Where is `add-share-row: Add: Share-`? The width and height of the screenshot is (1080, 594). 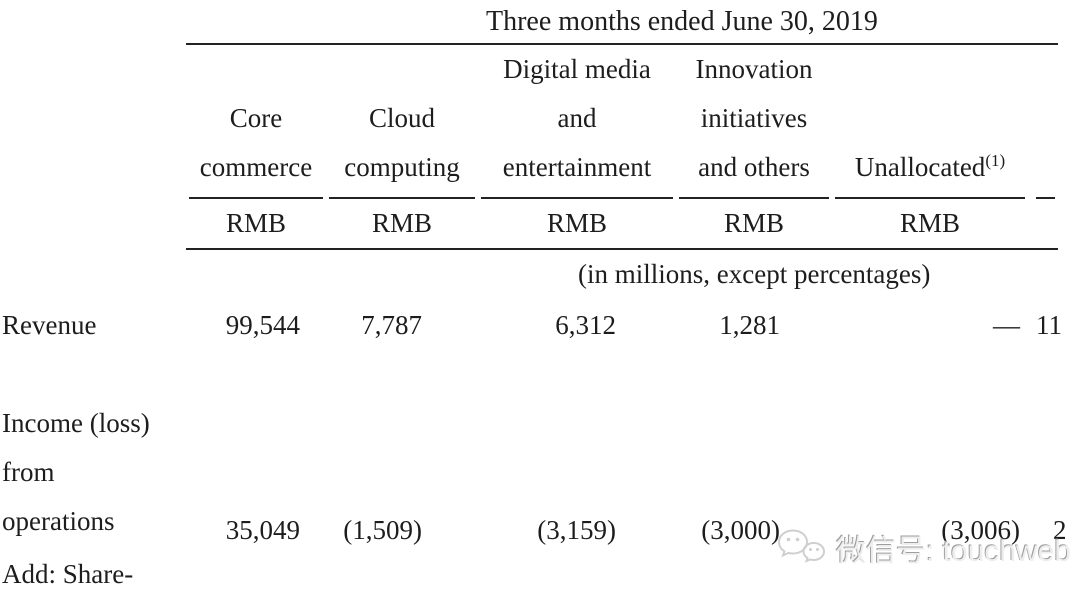 add-share-row: Add: Share- is located at coordinates (529, 570).